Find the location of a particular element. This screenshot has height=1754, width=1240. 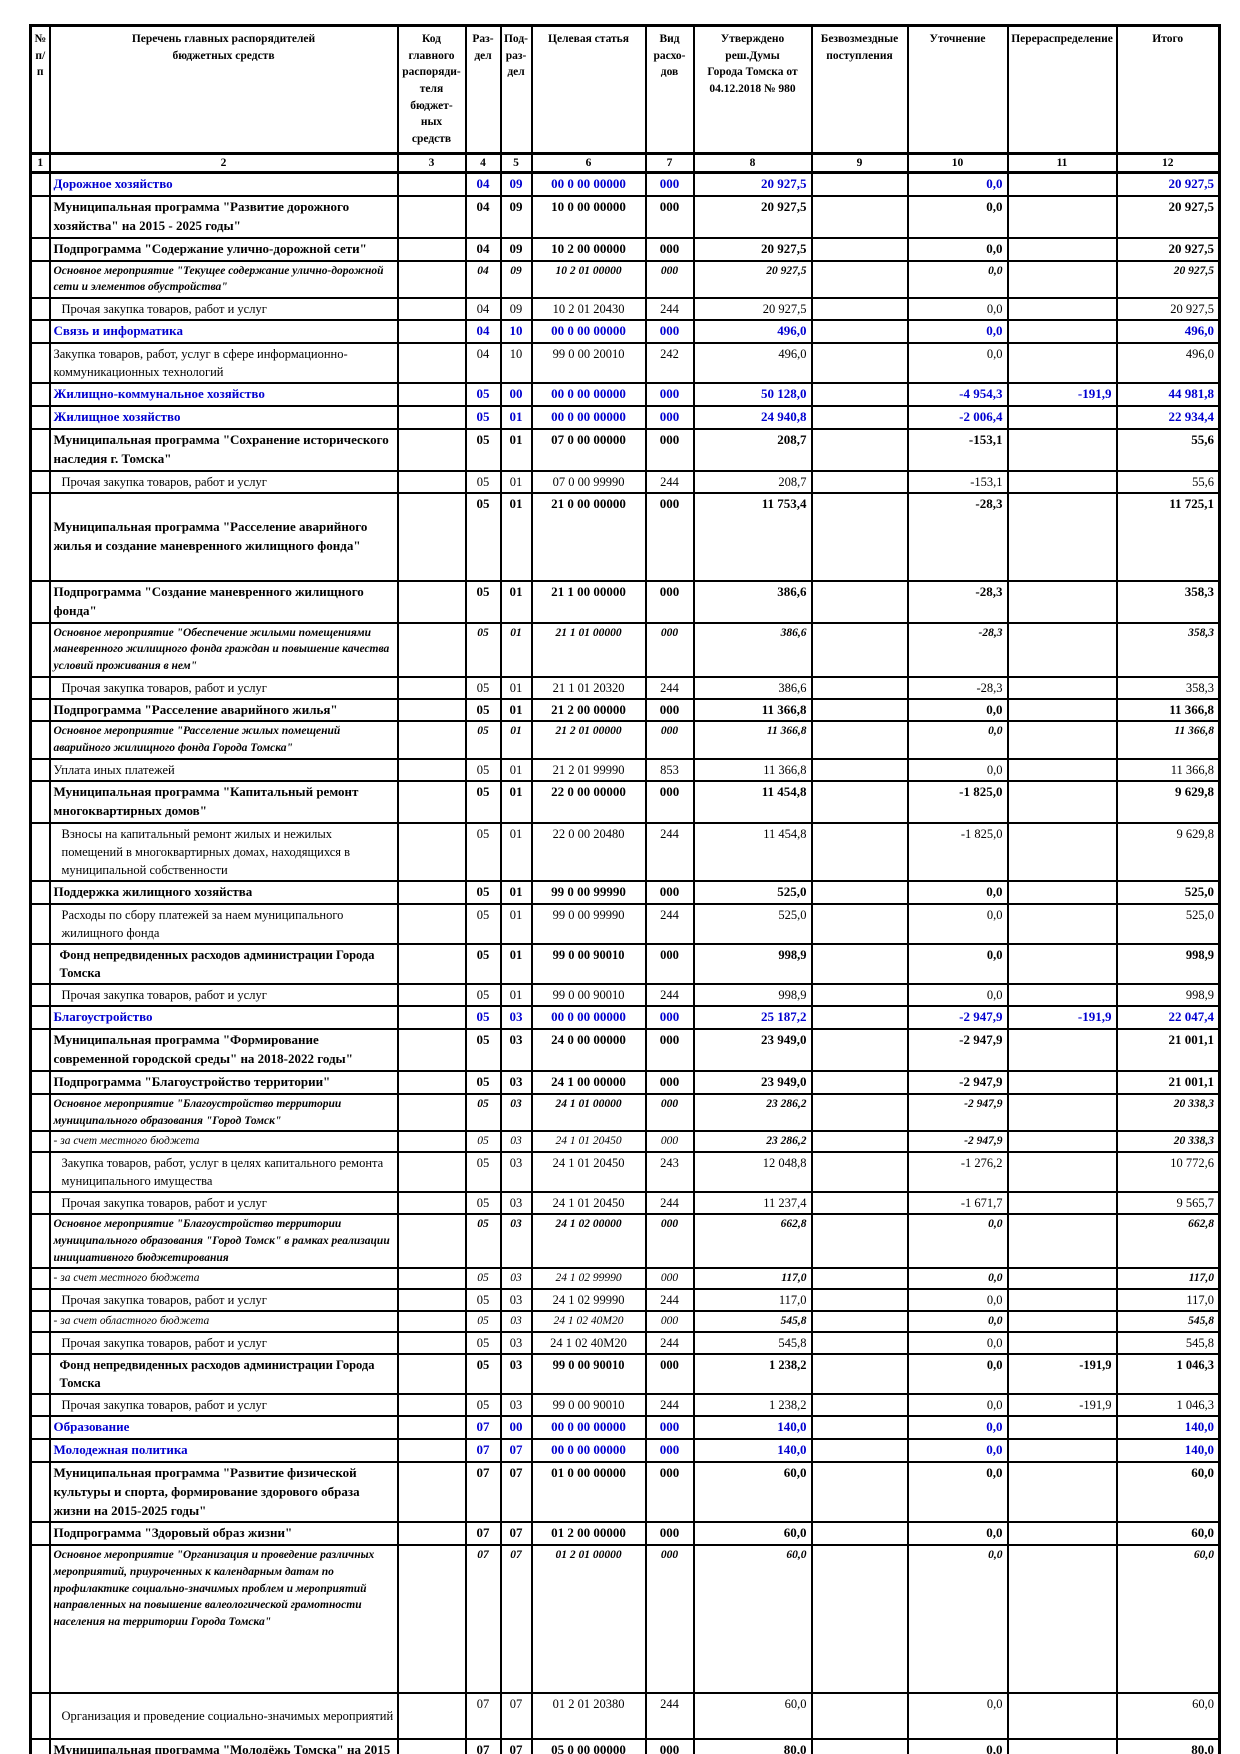

cell-name: Прочая закупка товаров, работ и услуг is located at coordinates (223, 1342).